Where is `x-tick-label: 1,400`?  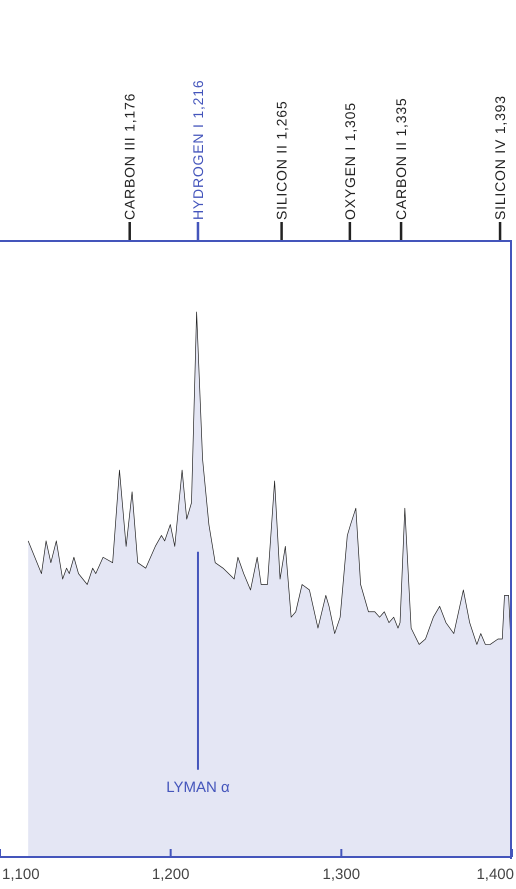
x-tick-label: 1,400 is located at coordinates (495, 874).